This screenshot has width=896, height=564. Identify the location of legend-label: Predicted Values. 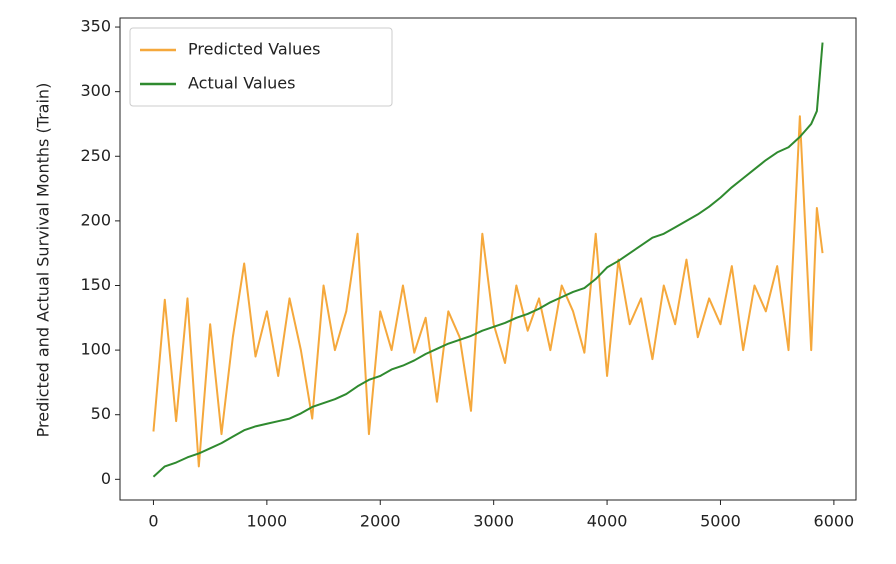
(254, 49).